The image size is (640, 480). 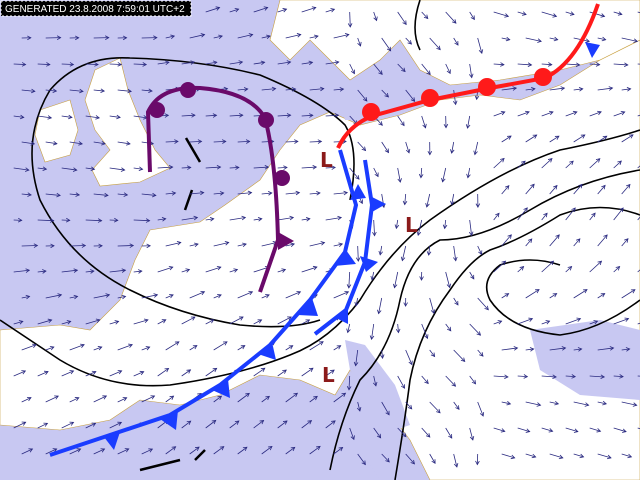 I want to click on baltic, so click(x=380, y=90).